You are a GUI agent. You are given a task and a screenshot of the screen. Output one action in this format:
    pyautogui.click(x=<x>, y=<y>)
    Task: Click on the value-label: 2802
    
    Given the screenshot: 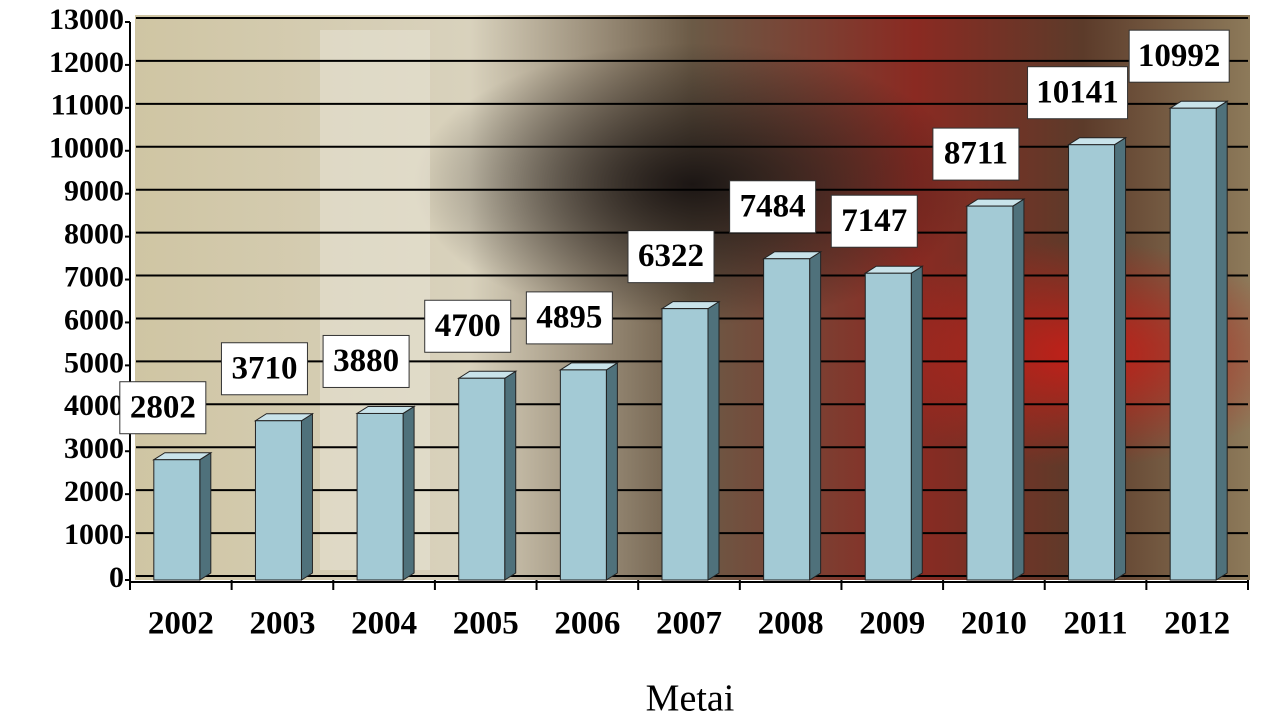 What is the action you would take?
    pyautogui.click(x=163, y=407)
    